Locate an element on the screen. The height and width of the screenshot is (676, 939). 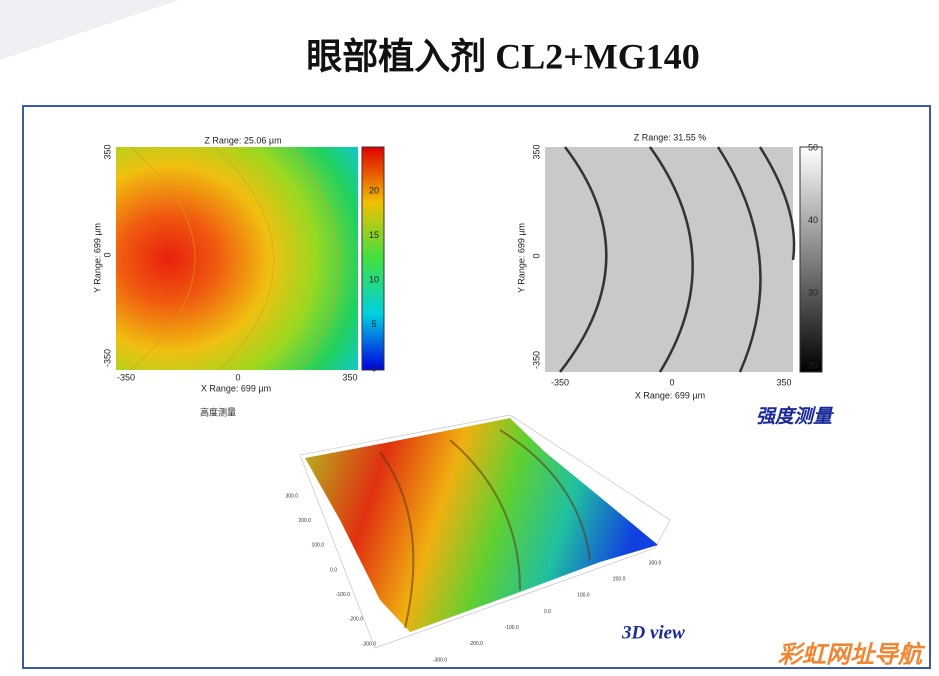
title: 眼部植入剂 CL2+MG140 is located at coordinates (503, 56).